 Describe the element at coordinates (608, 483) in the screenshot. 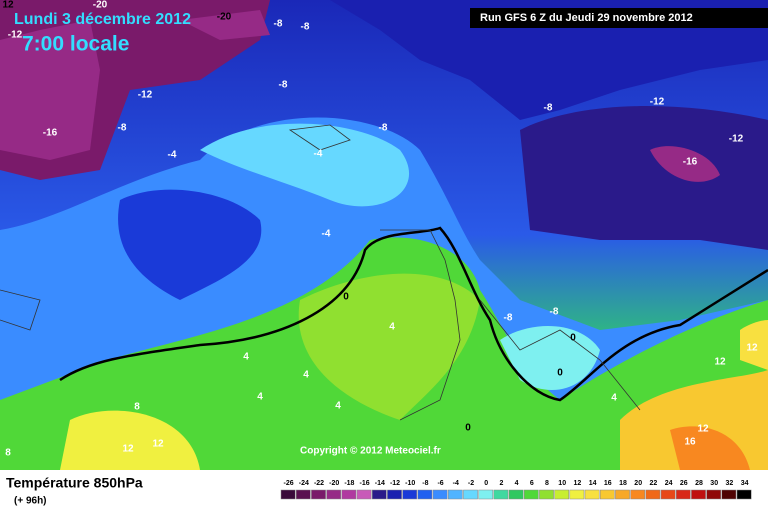

I see `colorbar-tick-label: 16` at that location.